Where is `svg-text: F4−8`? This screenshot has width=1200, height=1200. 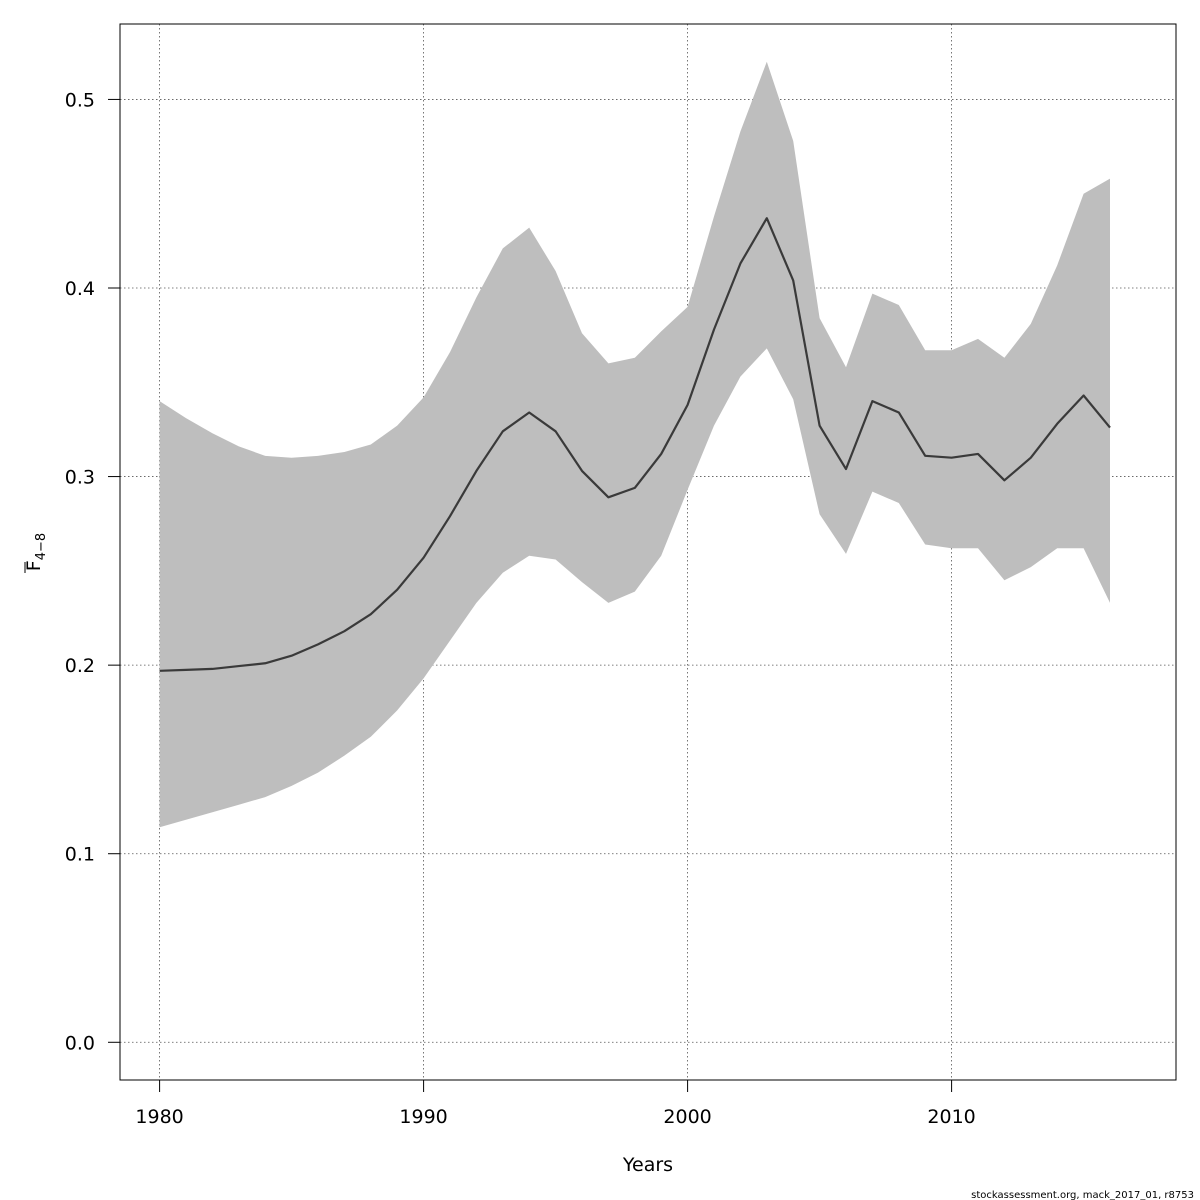
svg-text: F4−8 is located at coordinates (36, 552).